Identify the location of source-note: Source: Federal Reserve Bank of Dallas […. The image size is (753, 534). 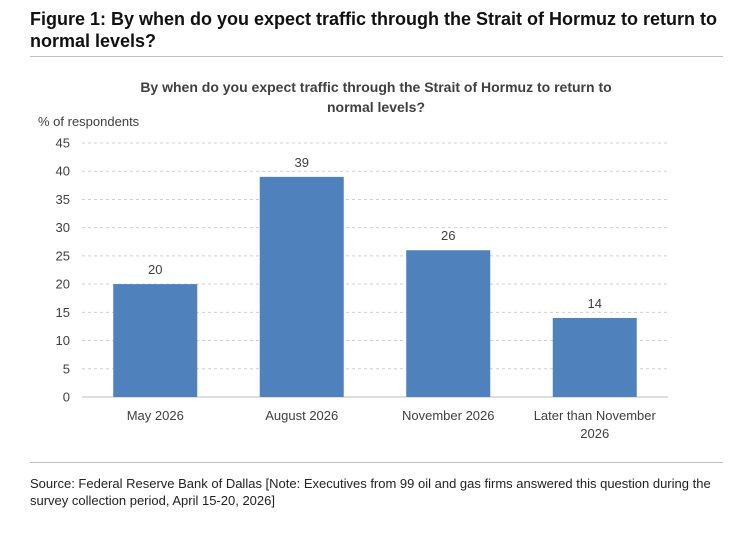
(370, 492).